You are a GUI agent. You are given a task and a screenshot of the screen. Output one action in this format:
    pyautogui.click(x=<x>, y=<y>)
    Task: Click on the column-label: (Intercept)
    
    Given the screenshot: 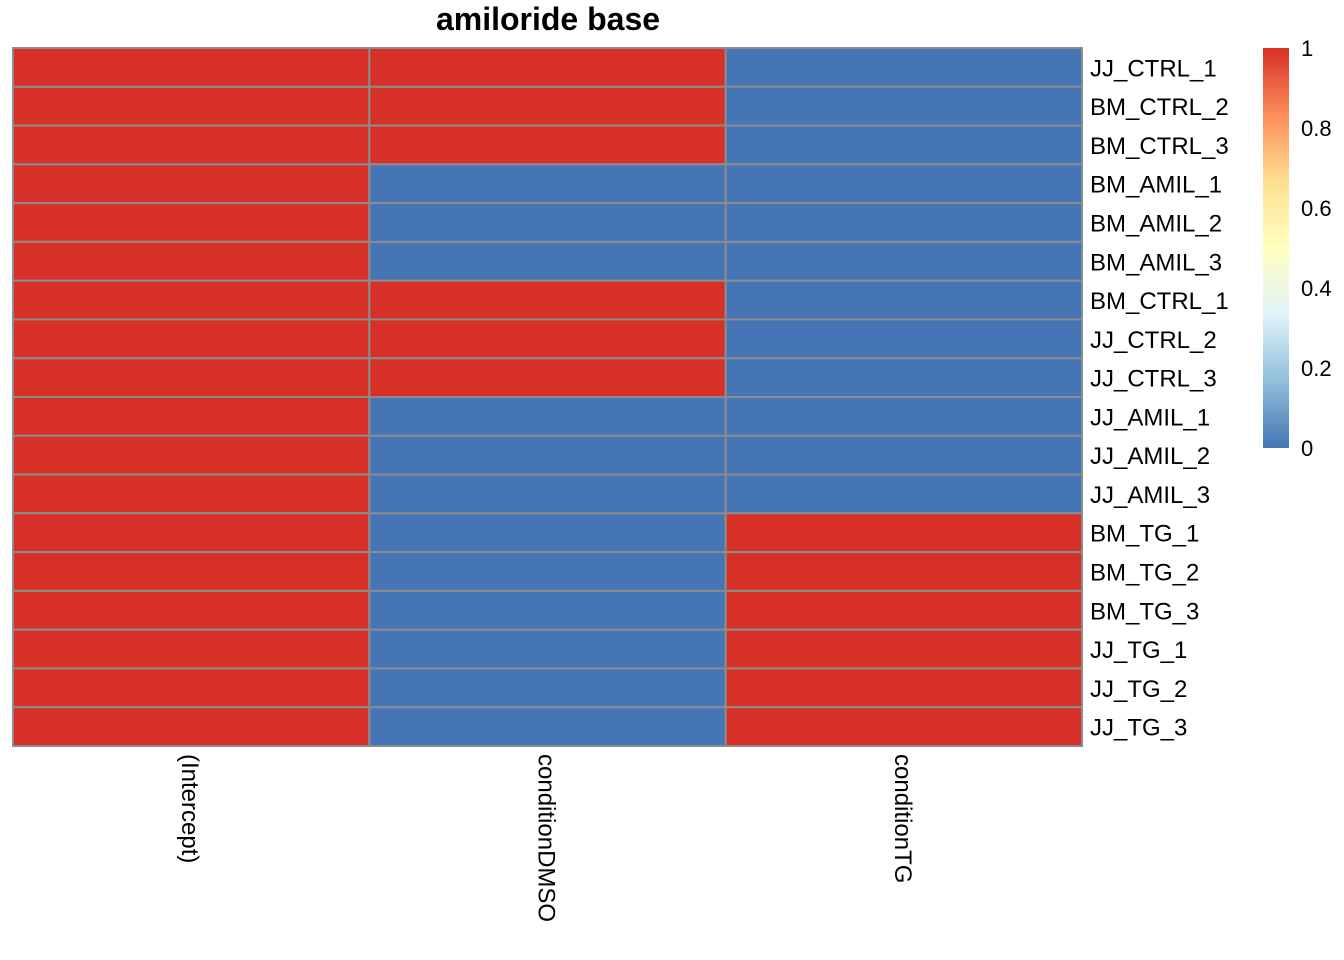 What is the action you would take?
    pyautogui.click(x=189, y=808)
    